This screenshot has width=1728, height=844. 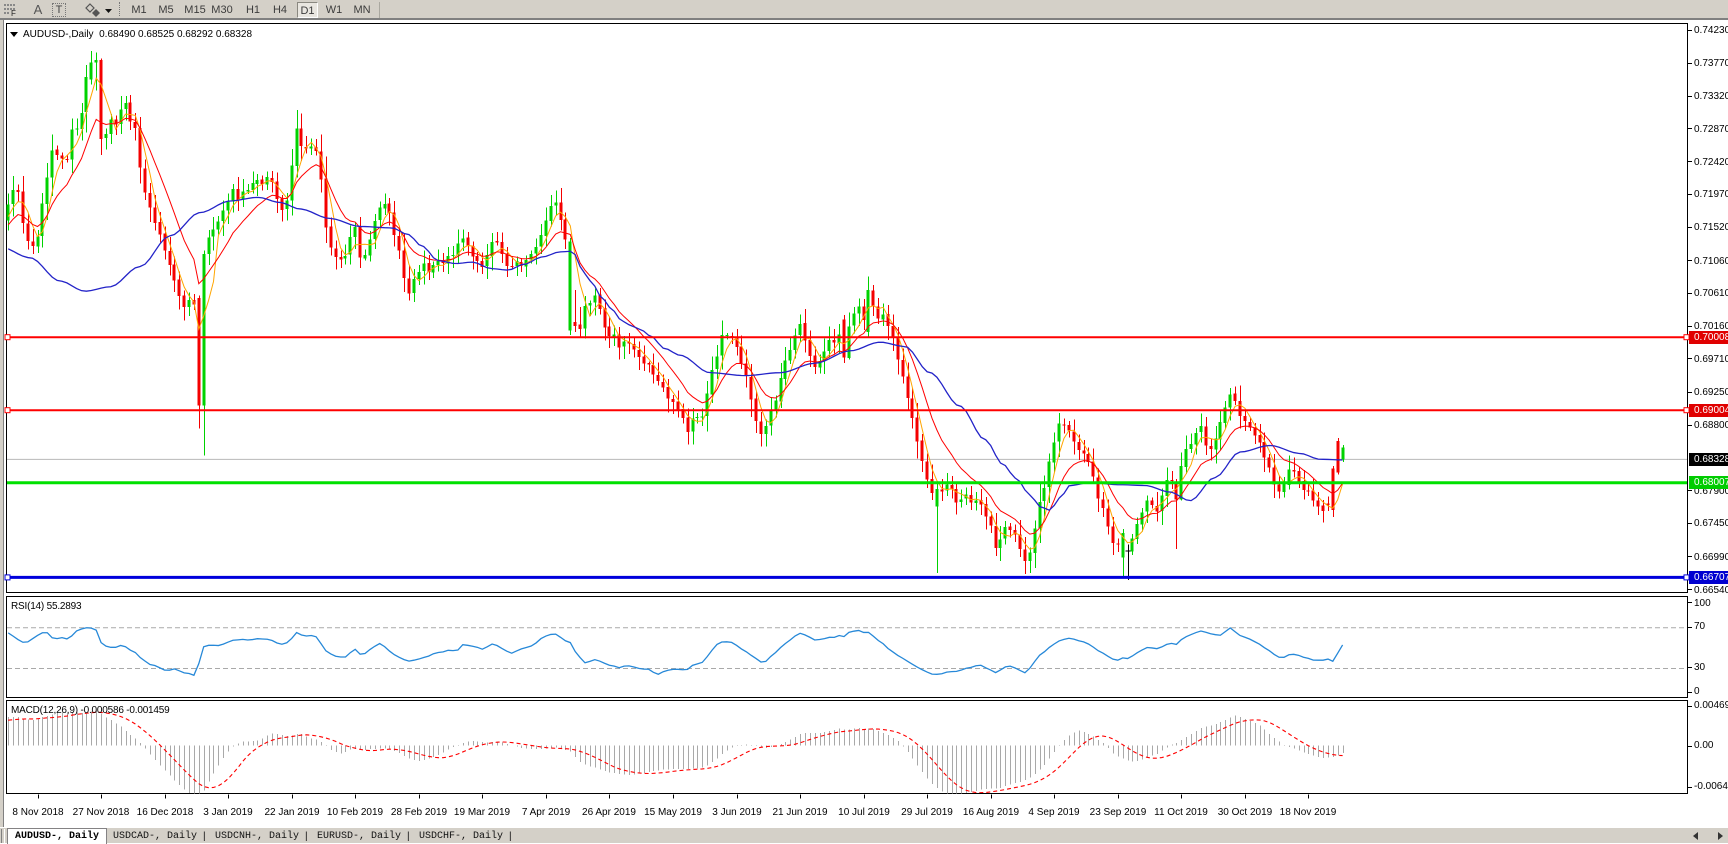 I want to click on svg-text: F, so click(x=13, y=13).